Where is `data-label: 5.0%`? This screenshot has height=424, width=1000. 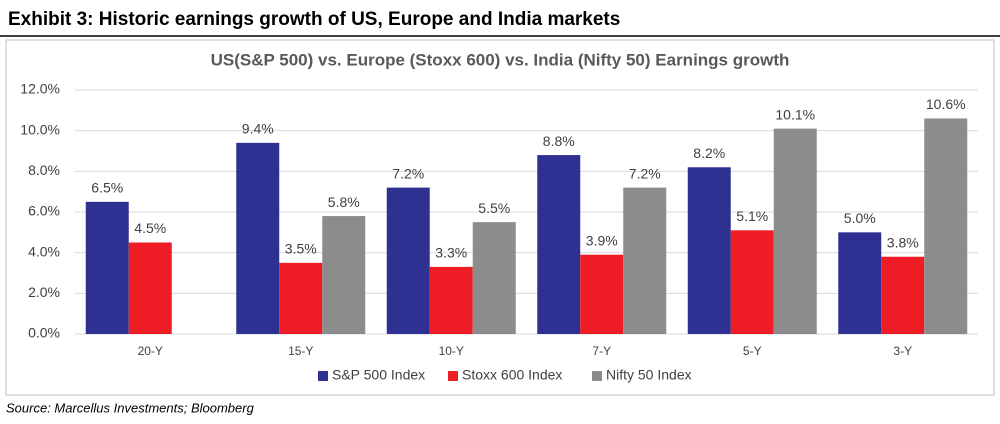 data-label: 5.0% is located at coordinates (860, 218).